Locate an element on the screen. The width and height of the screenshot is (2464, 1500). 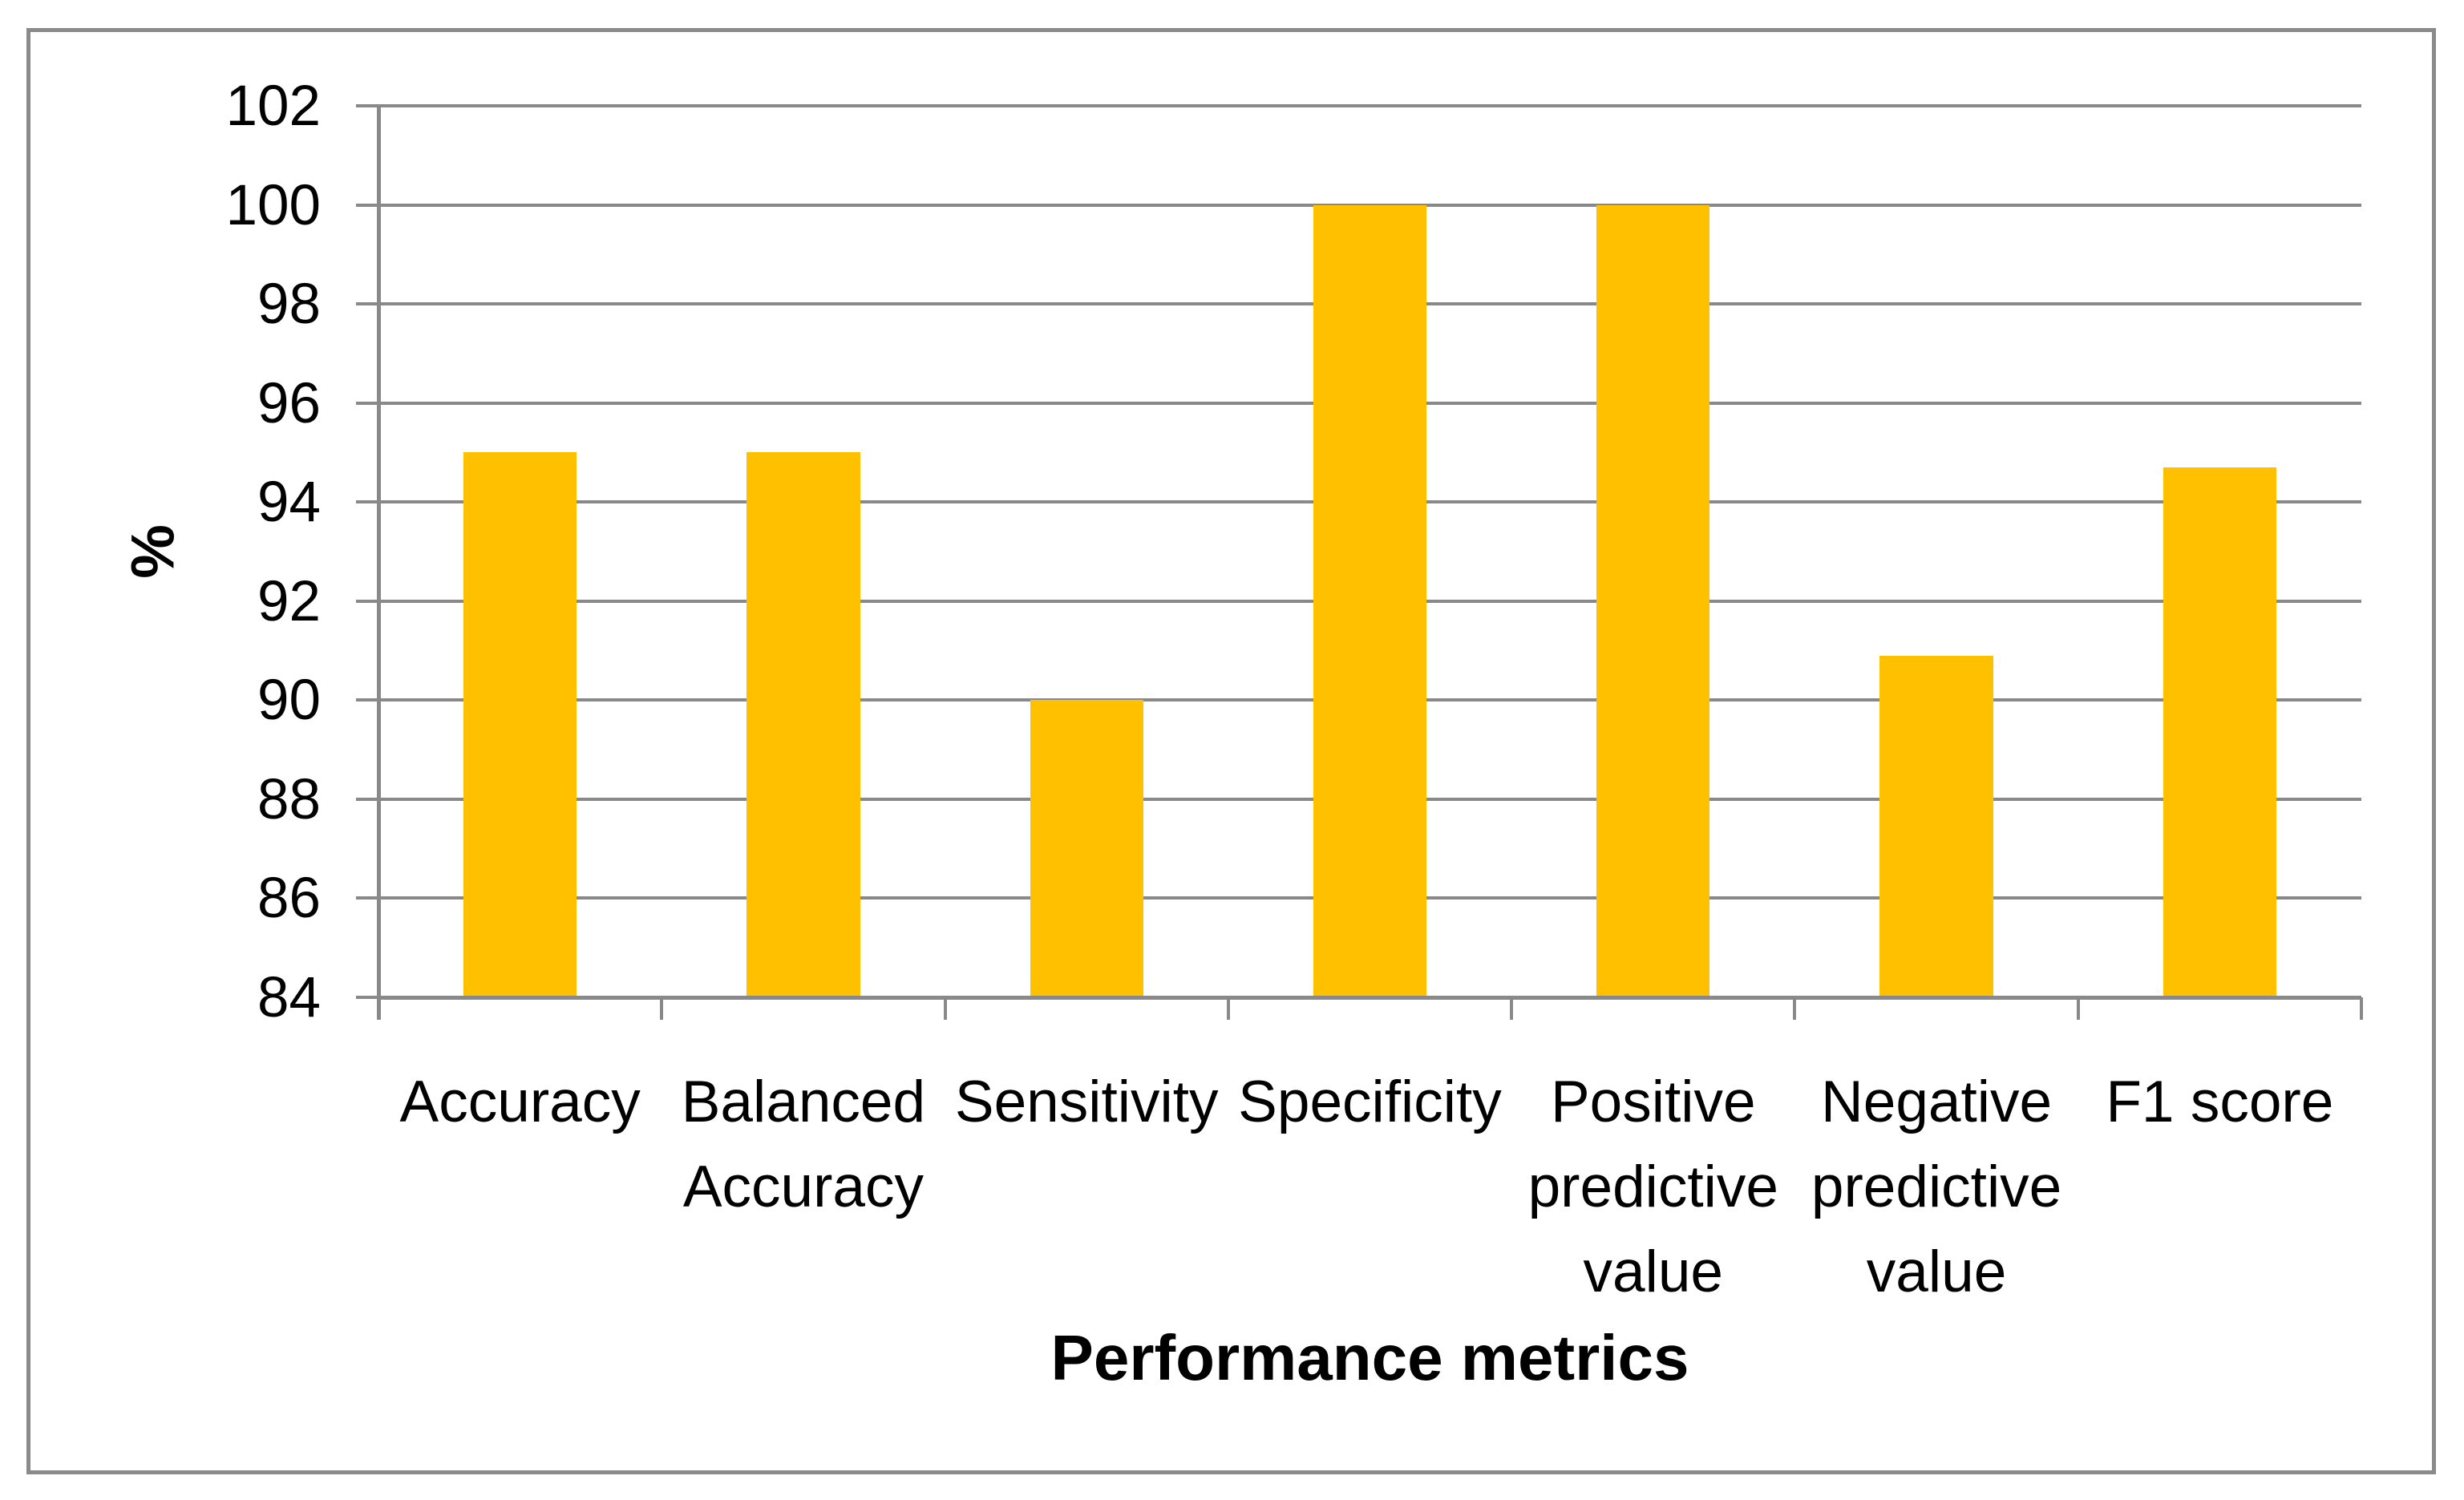
category-label-balanced-accuracy: Balanced Accuracy is located at coordinates (803, 1145).